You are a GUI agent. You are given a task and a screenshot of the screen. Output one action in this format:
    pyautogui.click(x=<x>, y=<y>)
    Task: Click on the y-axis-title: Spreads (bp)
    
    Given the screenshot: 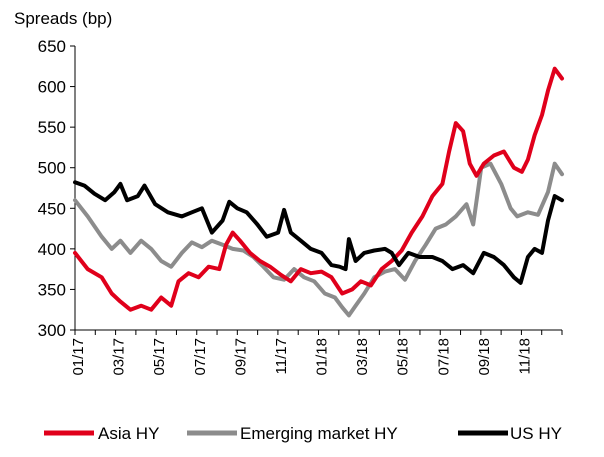 What is the action you would take?
    pyautogui.click(x=63, y=18)
    